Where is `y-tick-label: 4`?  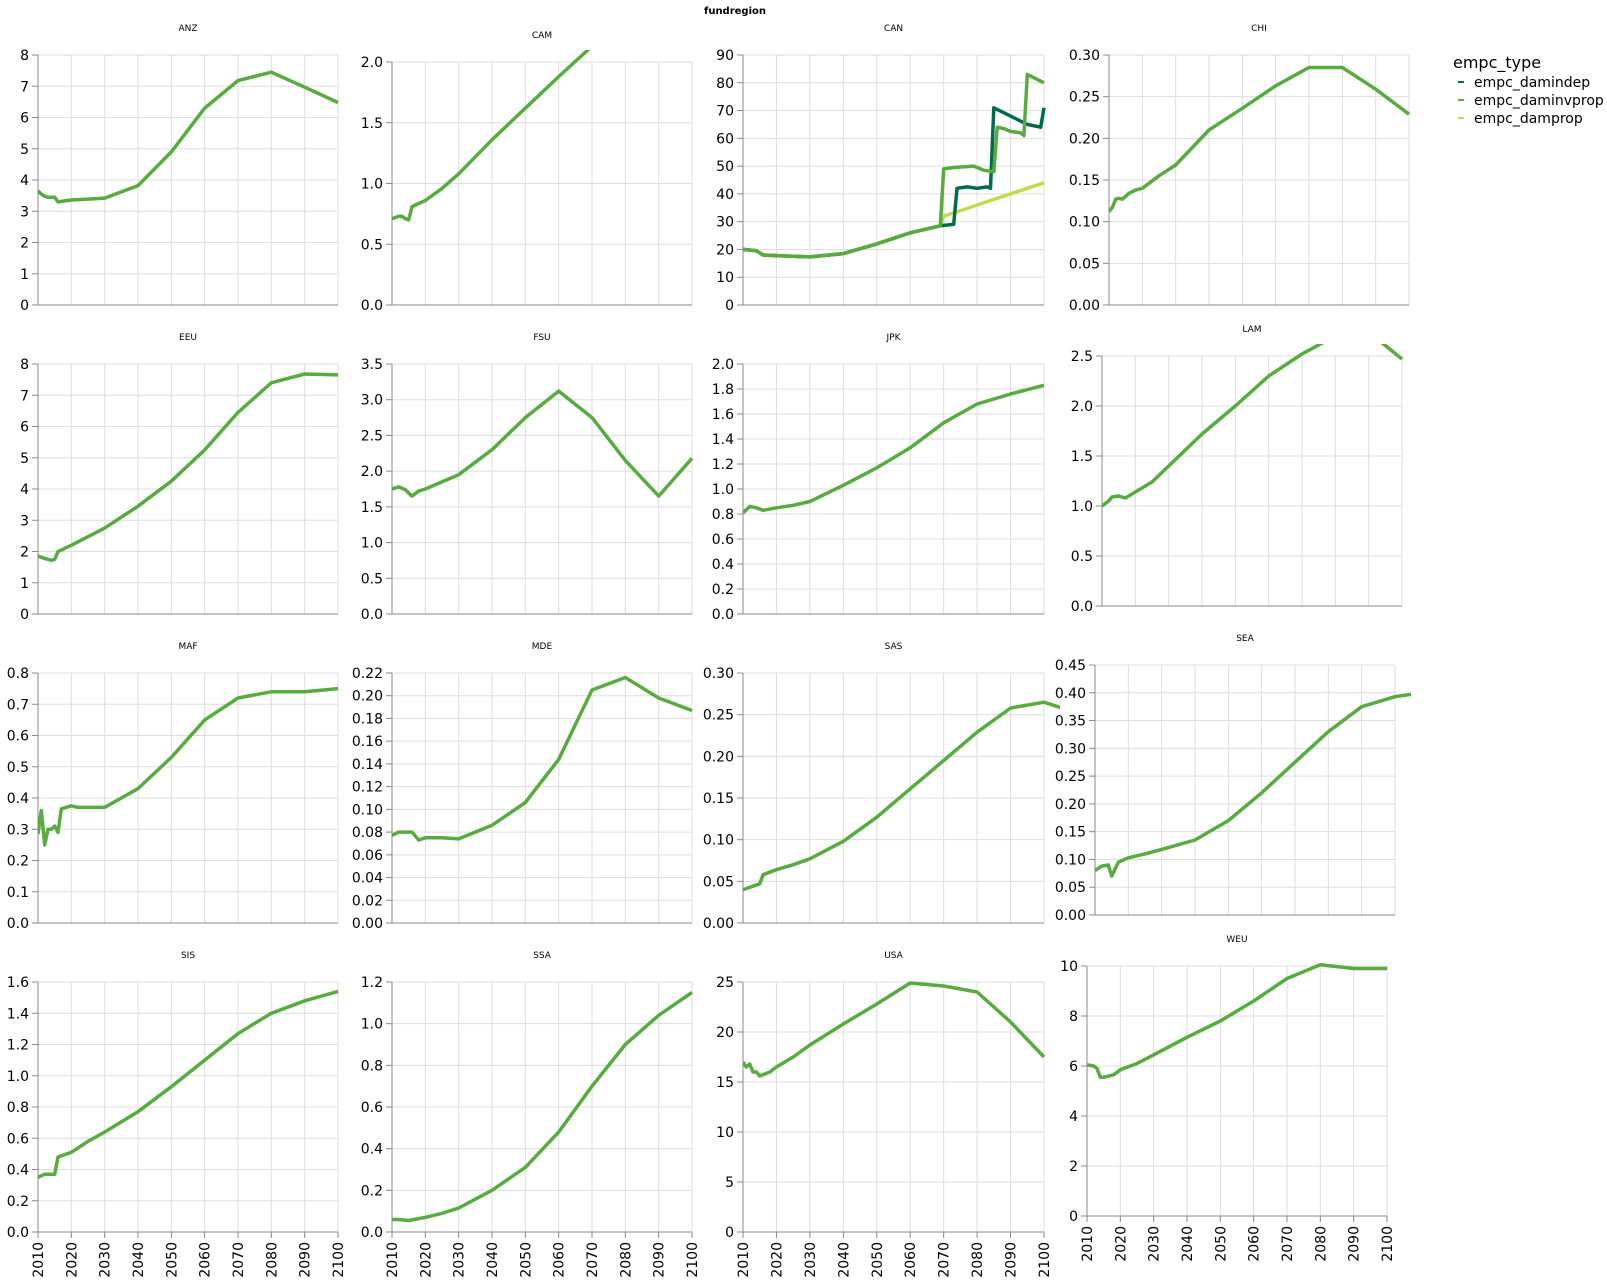
y-tick-label: 4 is located at coordinates (1073, 1117).